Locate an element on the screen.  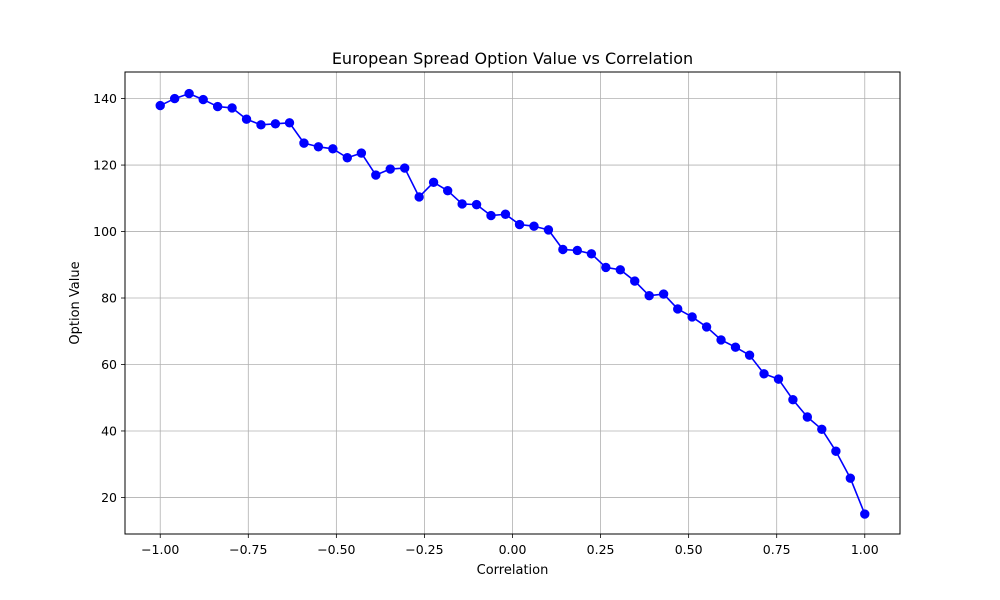
y-axis-label: Option Value is located at coordinates (75, 302).